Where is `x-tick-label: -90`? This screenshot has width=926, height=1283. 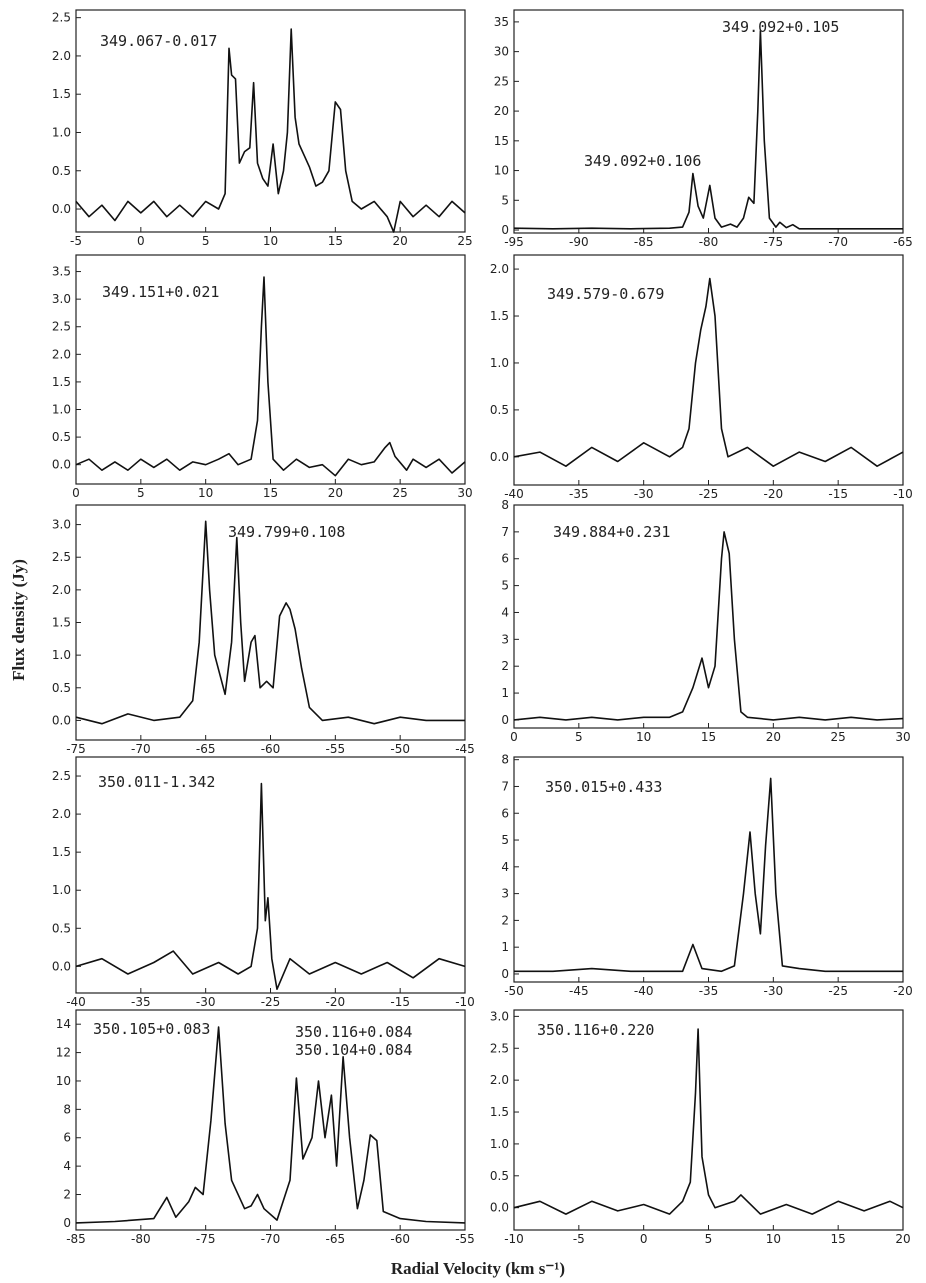 x-tick-label: -90 is located at coordinates (579, 242).